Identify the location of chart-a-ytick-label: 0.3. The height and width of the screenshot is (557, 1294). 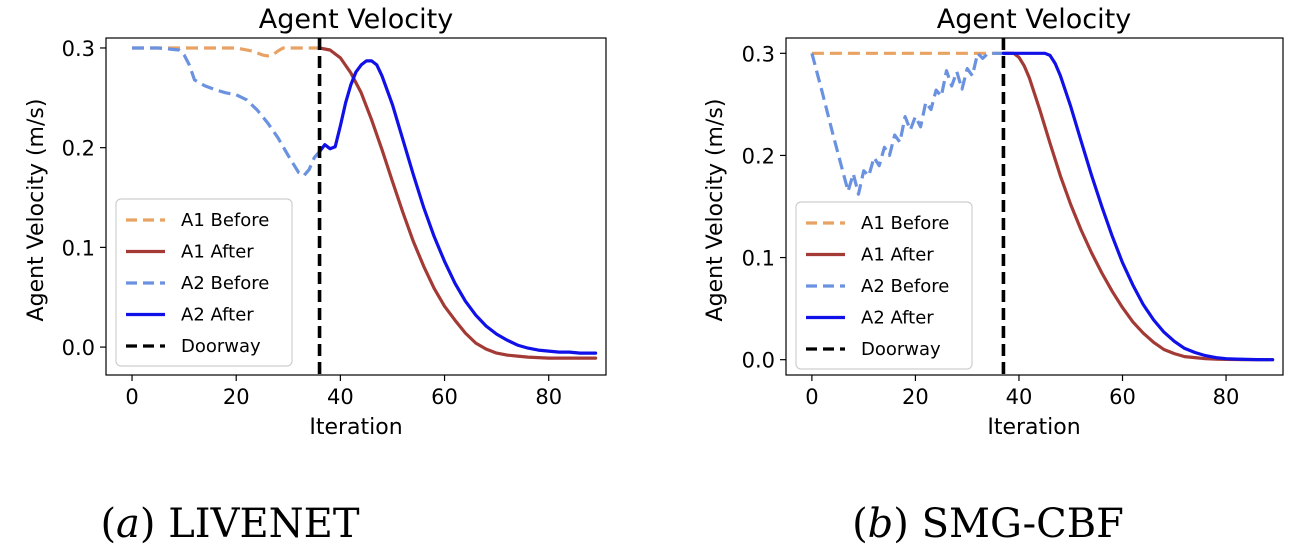
(78, 49).